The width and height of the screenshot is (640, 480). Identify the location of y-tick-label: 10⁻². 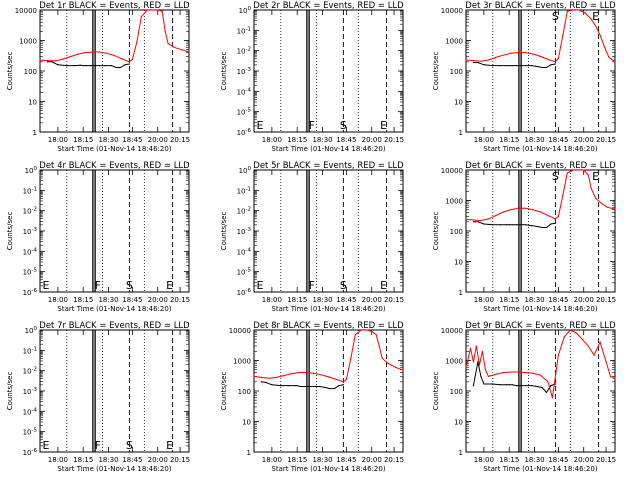
(30, 211).